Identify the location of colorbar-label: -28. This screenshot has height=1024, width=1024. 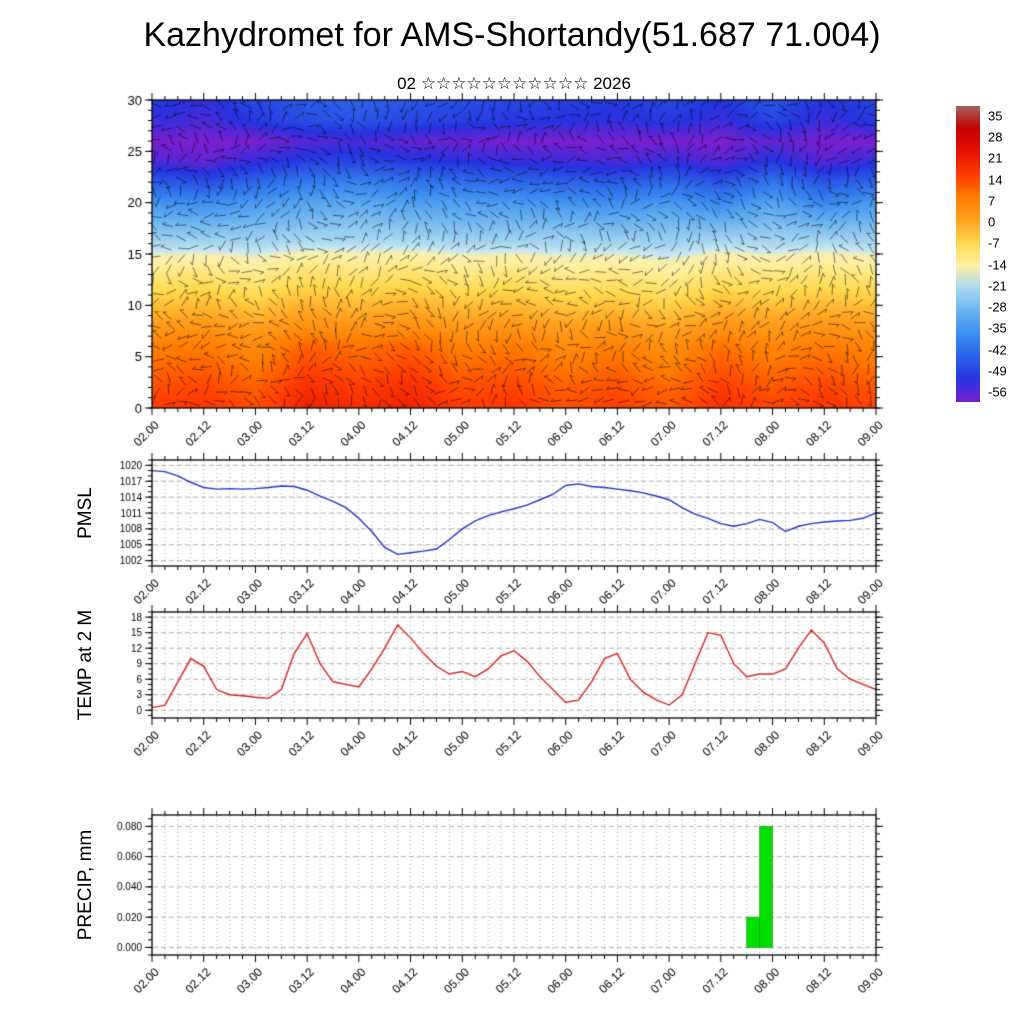
(997, 307).